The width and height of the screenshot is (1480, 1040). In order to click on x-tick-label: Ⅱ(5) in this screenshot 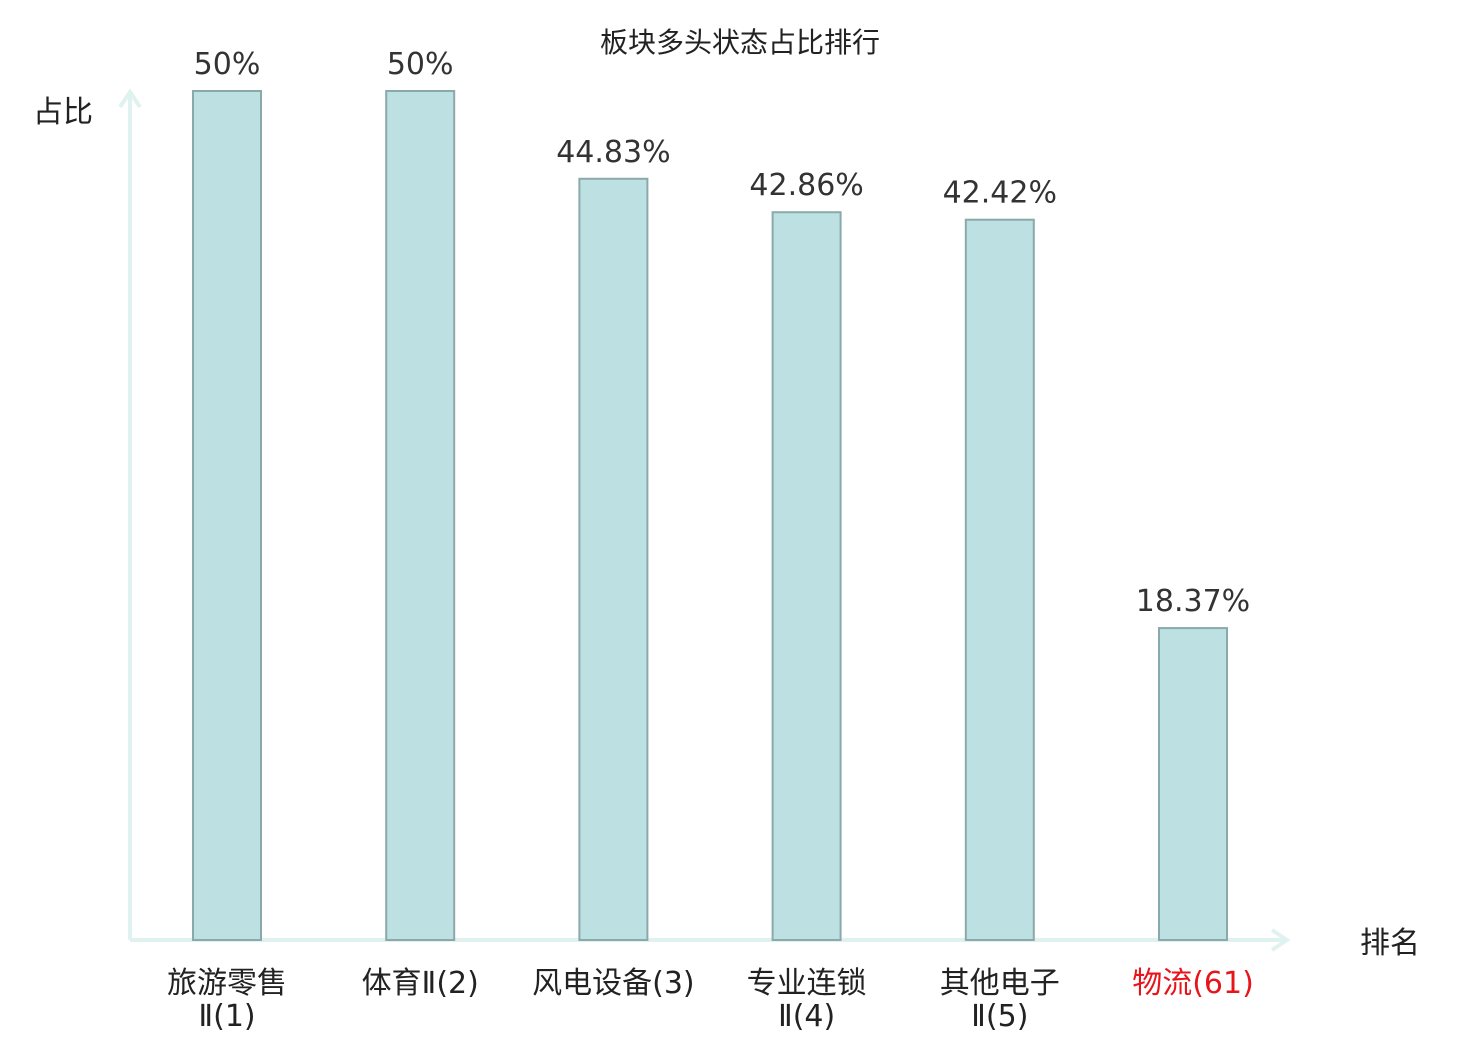, I will do `click(999, 1016)`.